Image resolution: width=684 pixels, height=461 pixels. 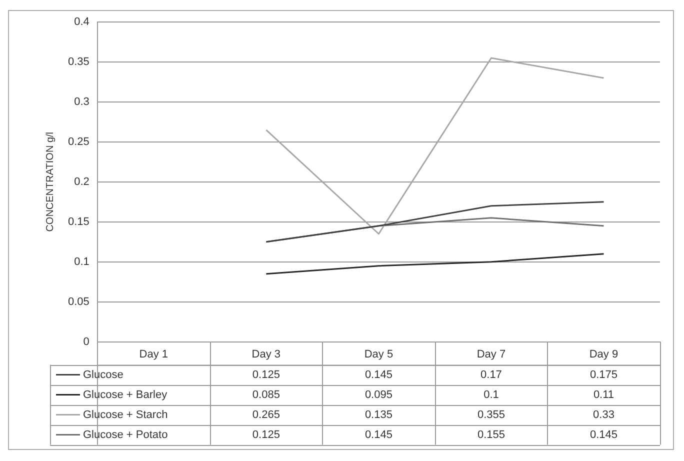 What do you see at coordinates (82, 102) in the screenshot?
I see `y-tick-label: 0.3` at bounding box center [82, 102].